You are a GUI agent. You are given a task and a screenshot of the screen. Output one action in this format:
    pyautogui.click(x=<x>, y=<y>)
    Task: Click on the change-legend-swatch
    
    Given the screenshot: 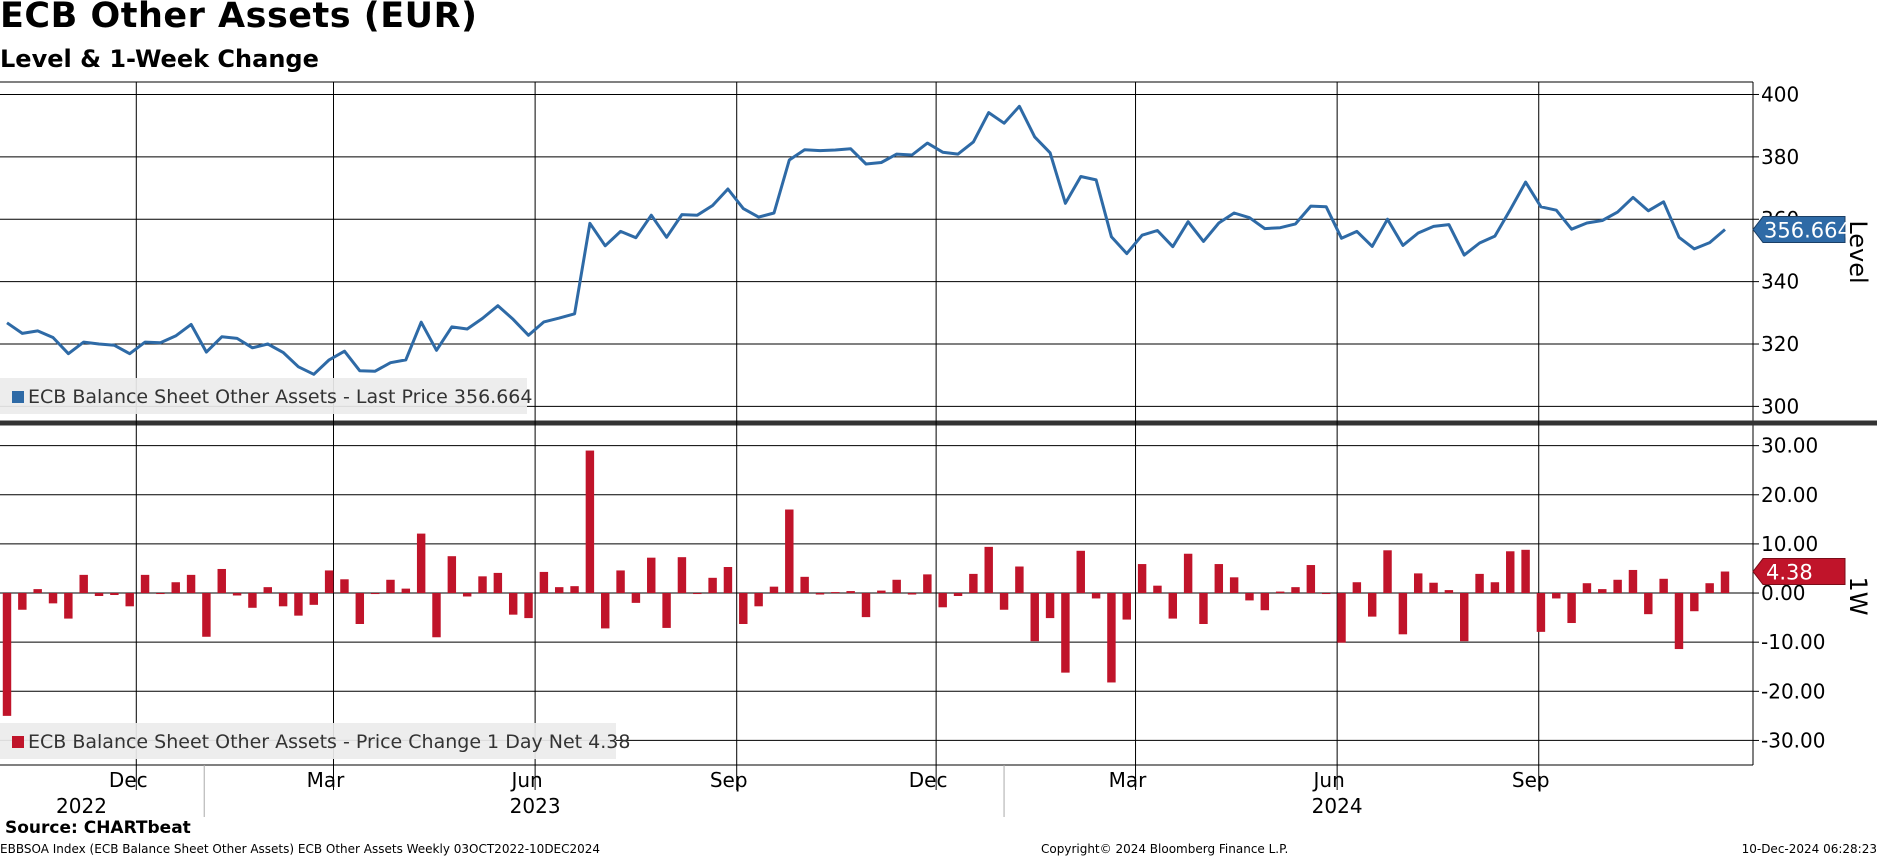 What is the action you would take?
    pyautogui.click(x=18, y=742)
    